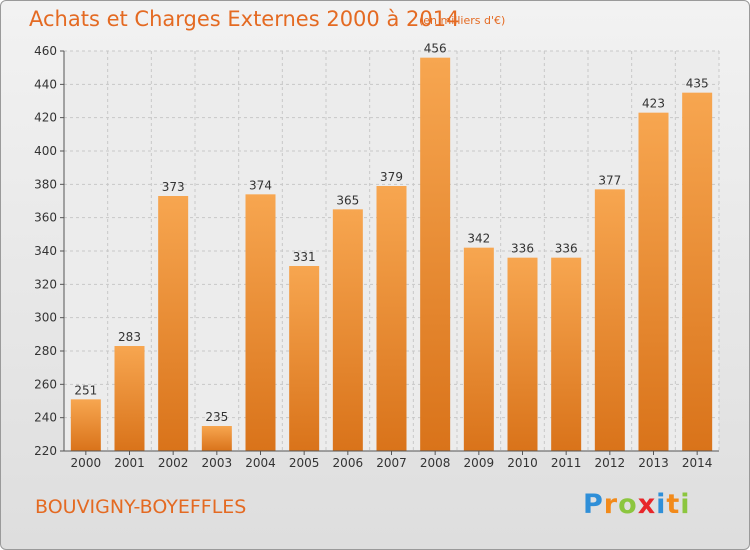 Image resolution: width=750 pixels, height=550 pixels. What do you see at coordinates (347, 200) in the screenshot?
I see `bar-value-label: 365` at bounding box center [347, 200].